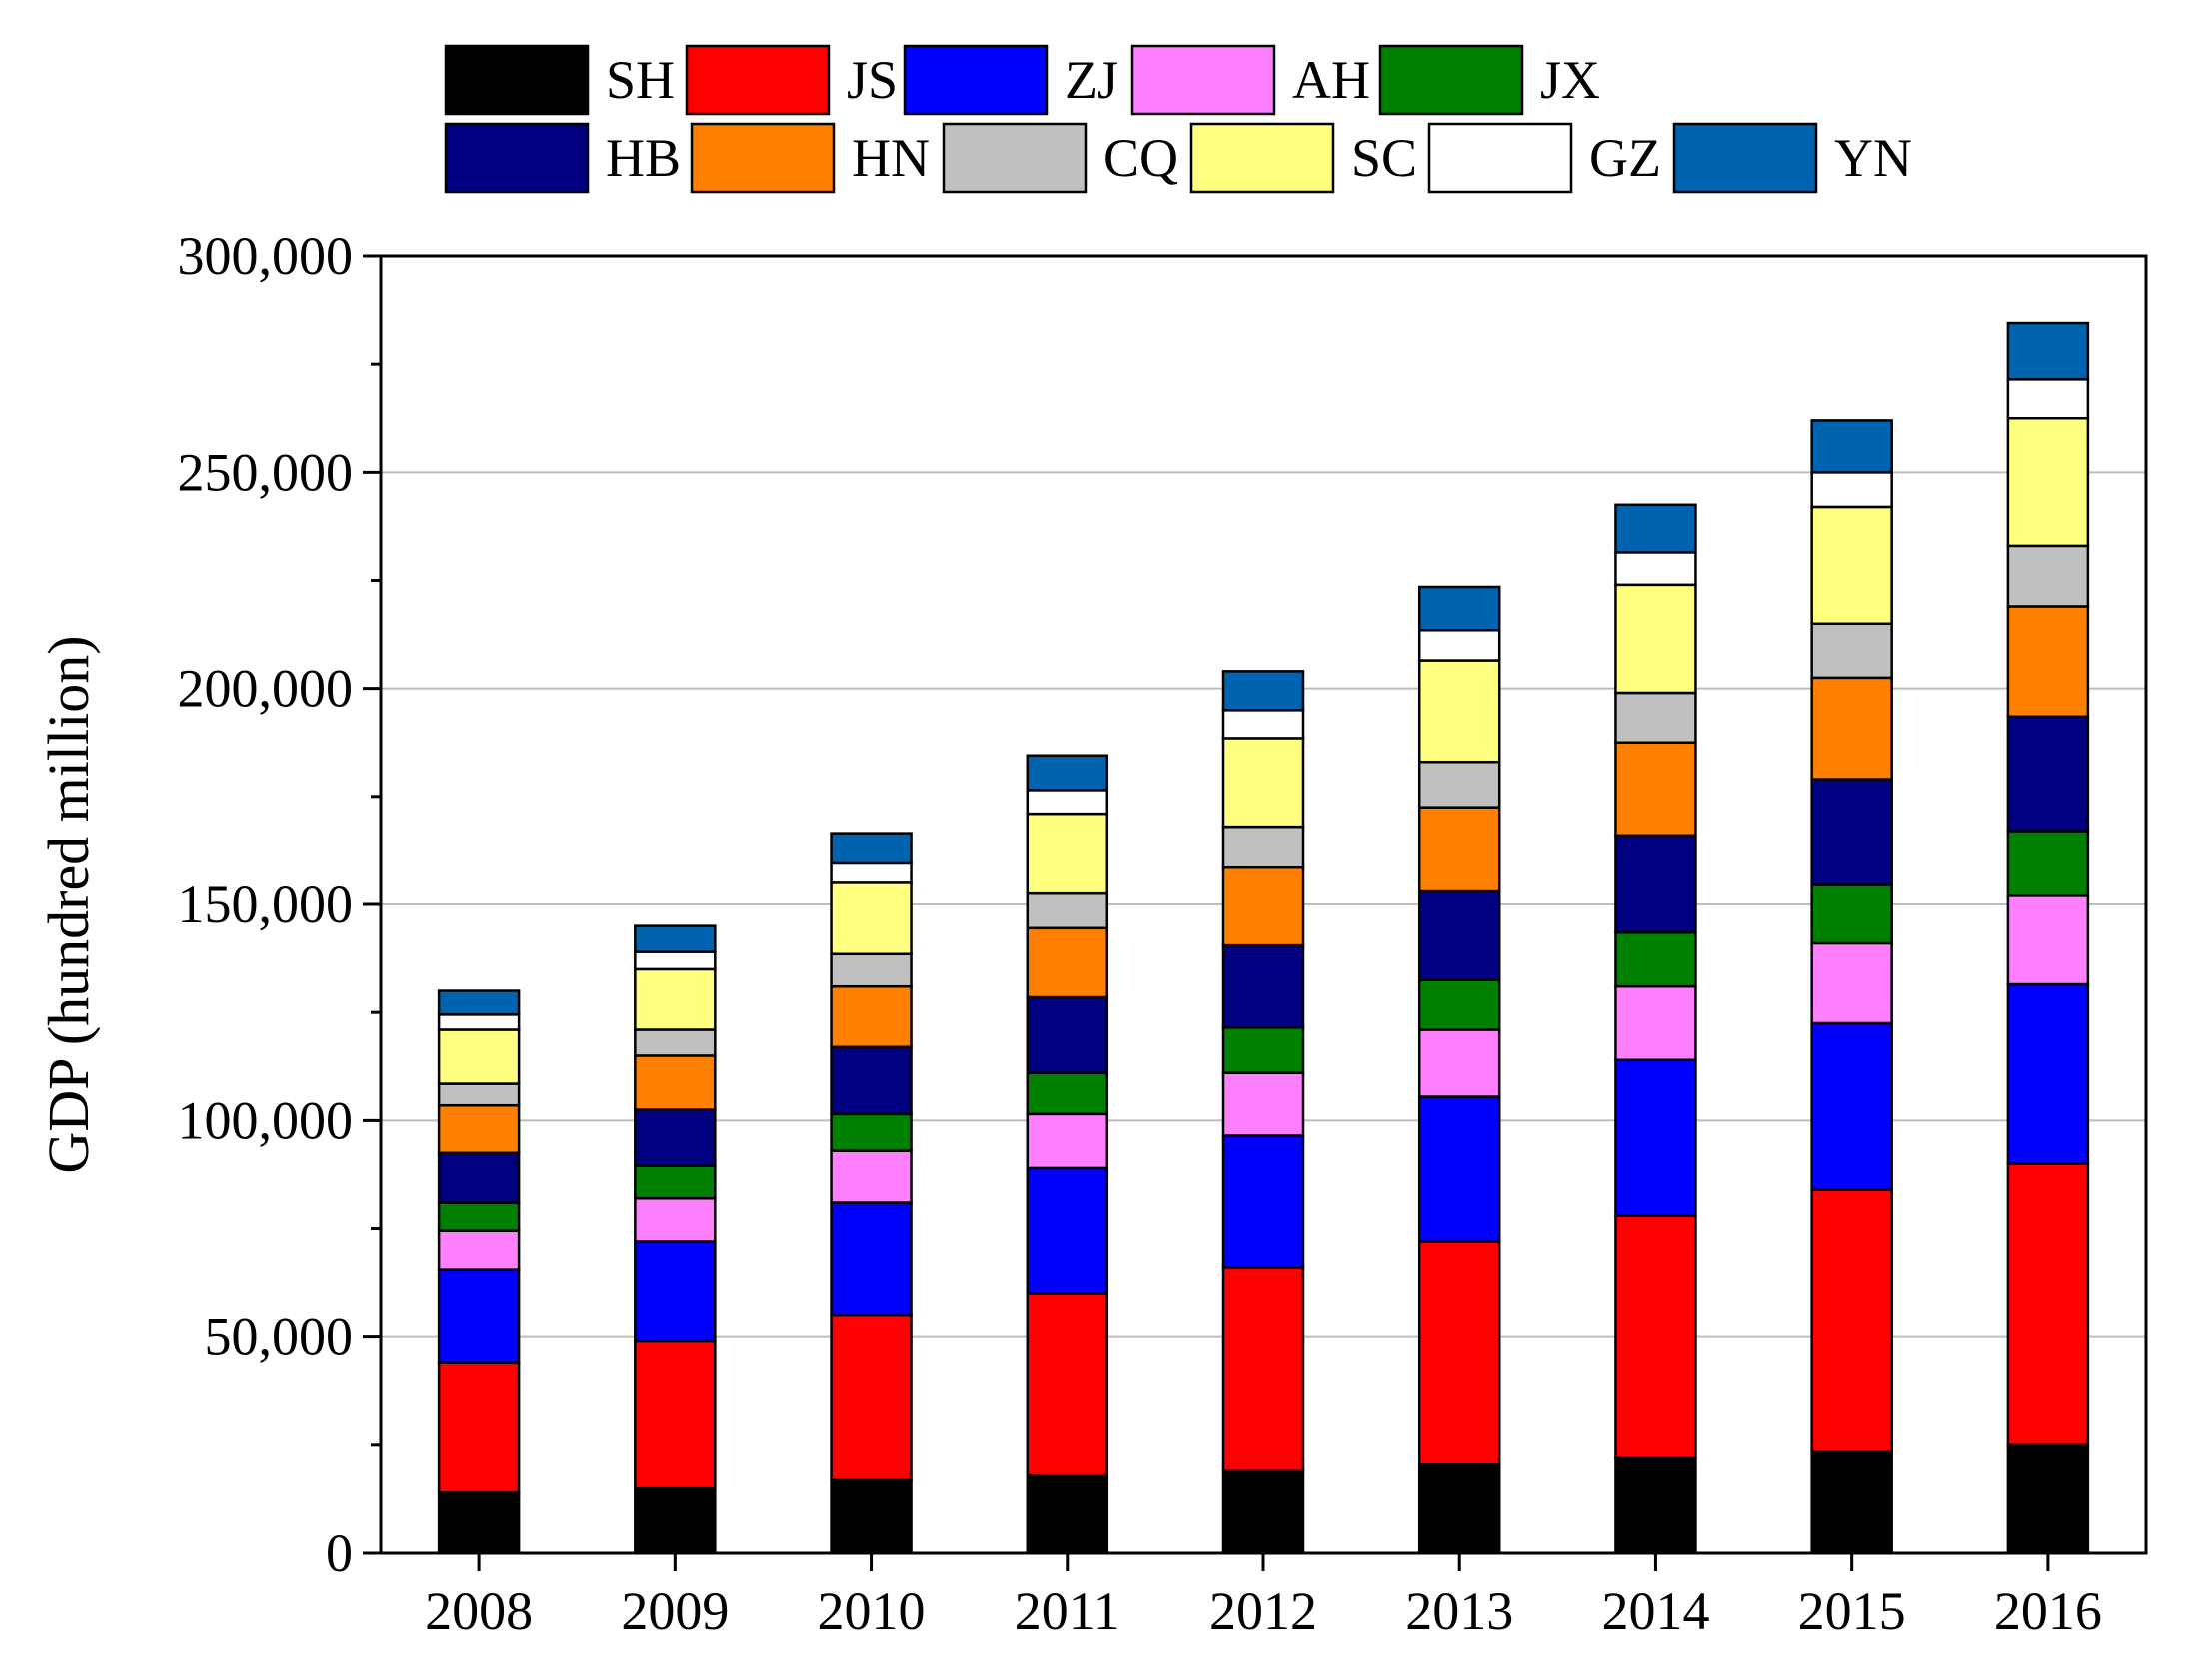  I want to click on legend-label-zj: ZJ, so click(1091, 80).